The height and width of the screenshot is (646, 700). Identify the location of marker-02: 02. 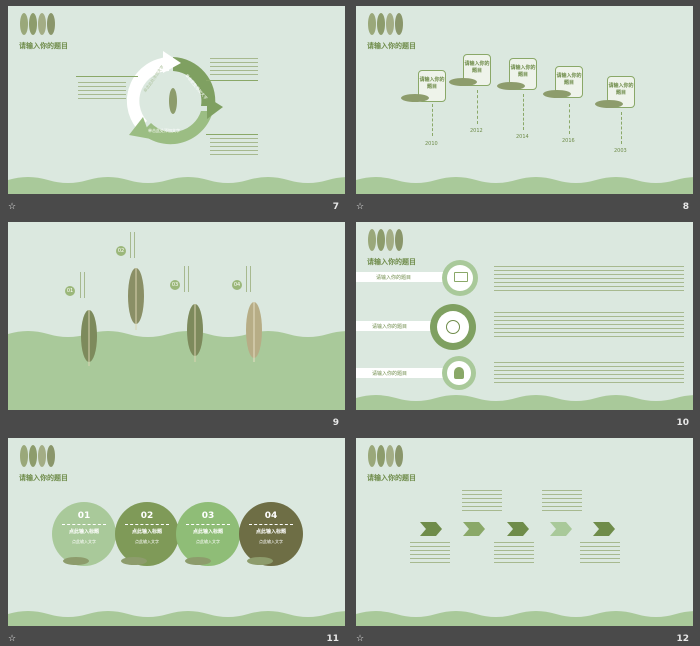
(121, 251).